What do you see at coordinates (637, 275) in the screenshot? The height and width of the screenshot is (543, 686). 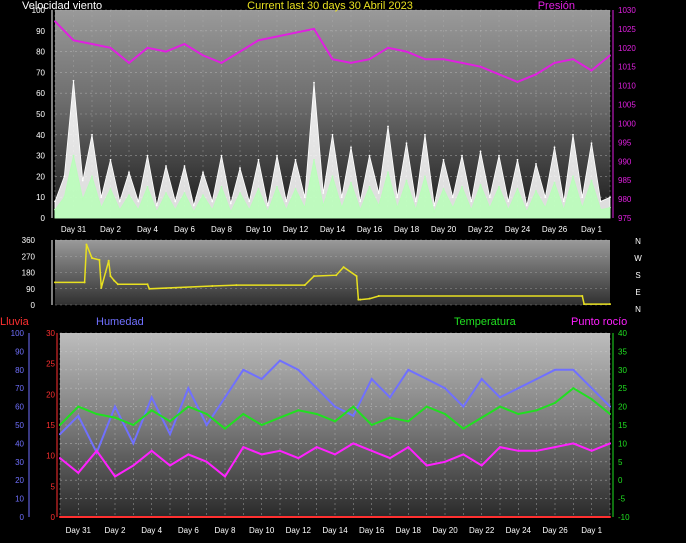 I see `compass-label: S` at bounding box center [637, 275].